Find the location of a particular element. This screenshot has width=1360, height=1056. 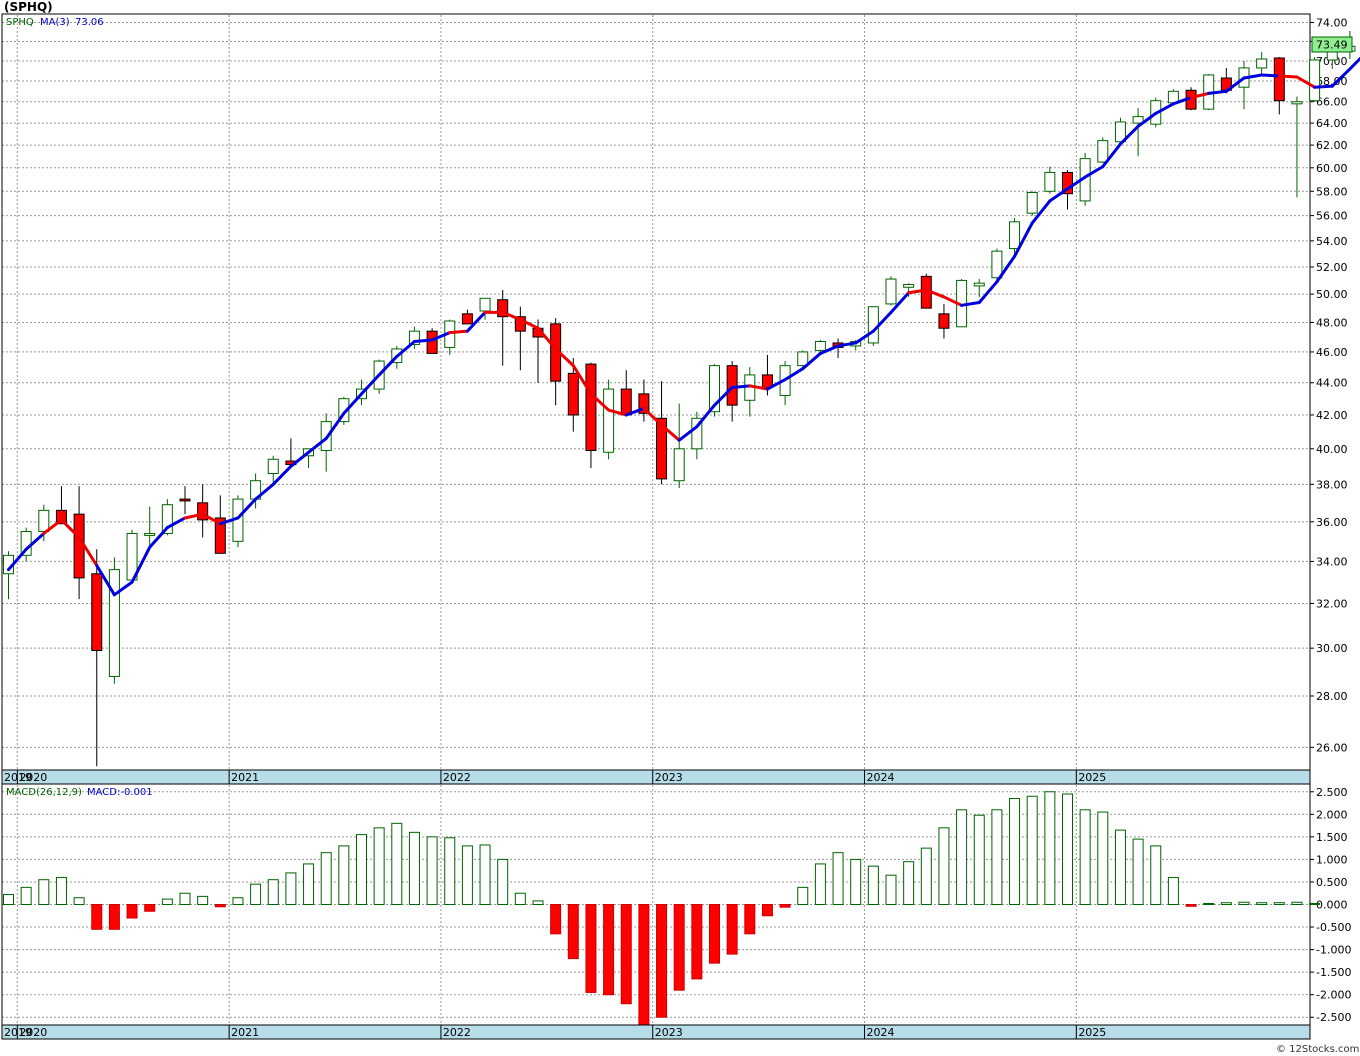

price-tick-label: 50.00 is located at coordinates (1332, 294).